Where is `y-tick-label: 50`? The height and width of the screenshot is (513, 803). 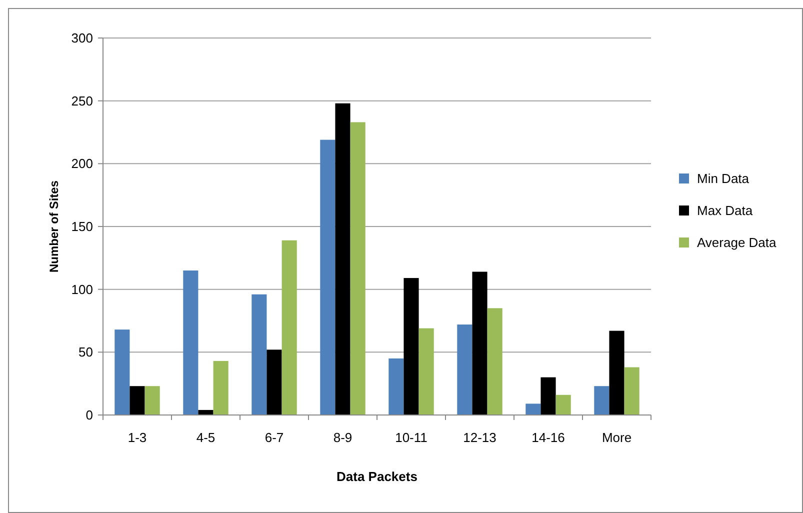 y-tick-label: 50 is located at coordinates (85, 352).